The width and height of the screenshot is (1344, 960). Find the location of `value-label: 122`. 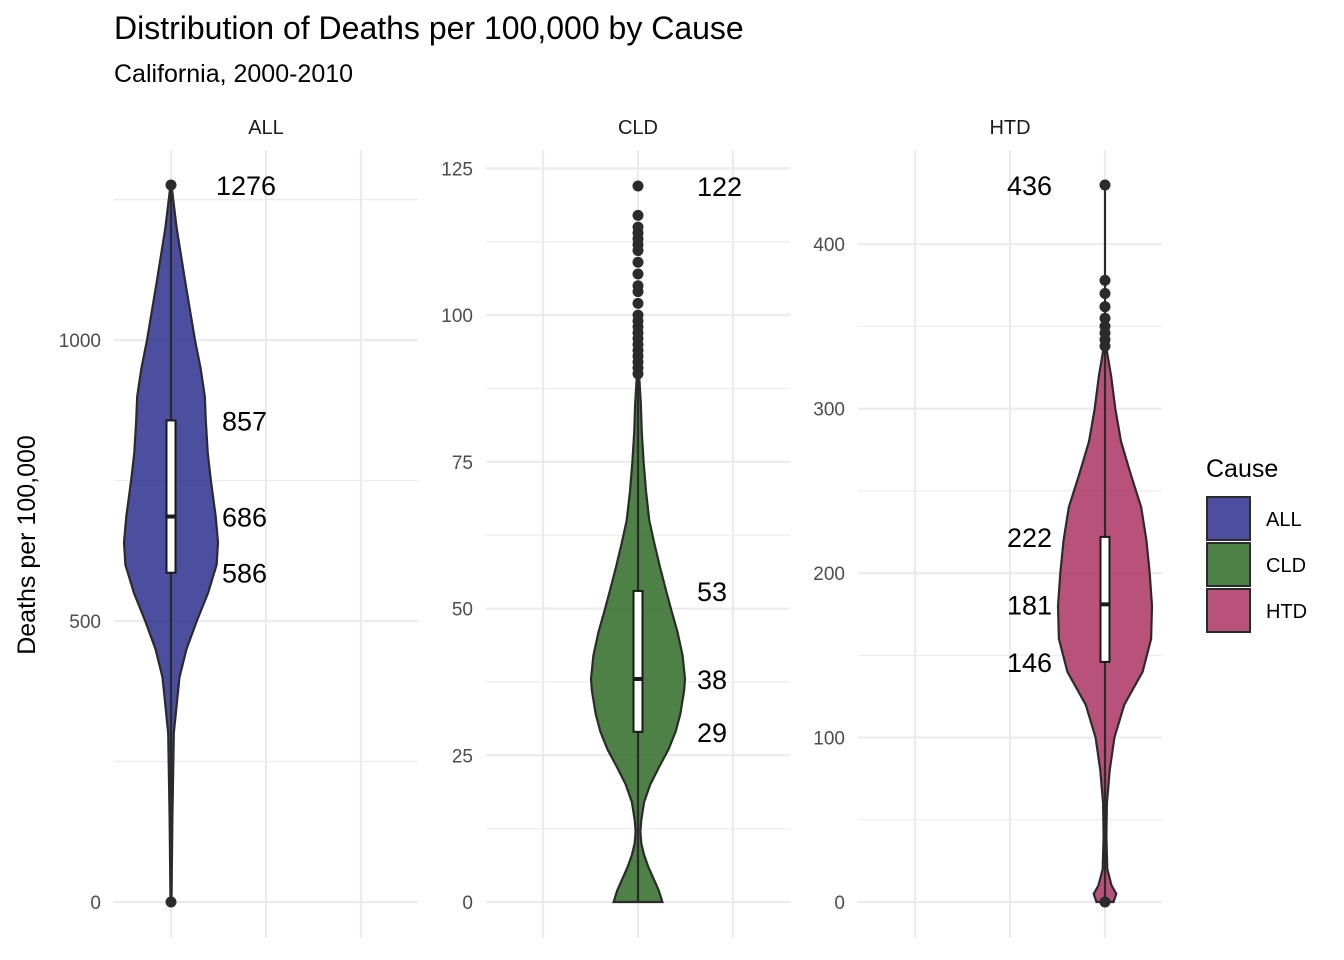

value-label: 122 is located at coordinates (719, 187).